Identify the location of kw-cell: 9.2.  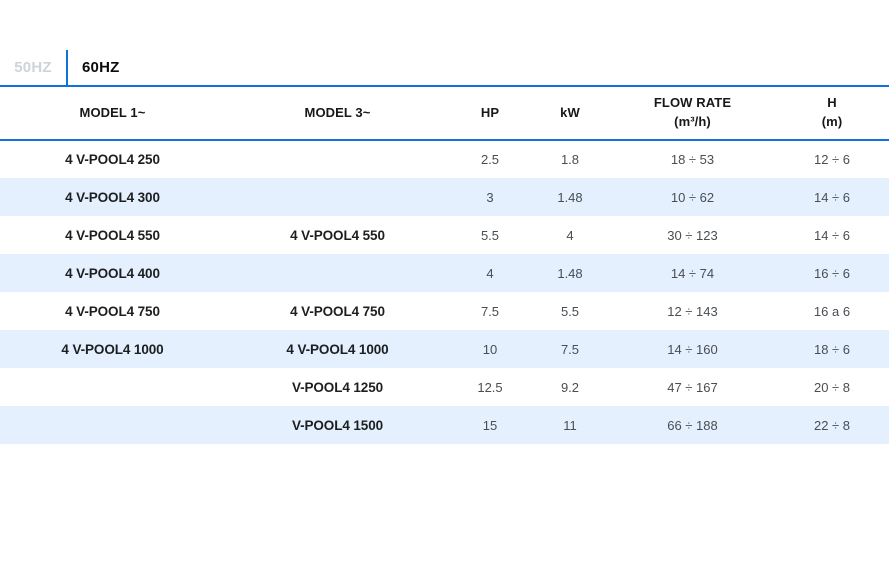
(570, 387).